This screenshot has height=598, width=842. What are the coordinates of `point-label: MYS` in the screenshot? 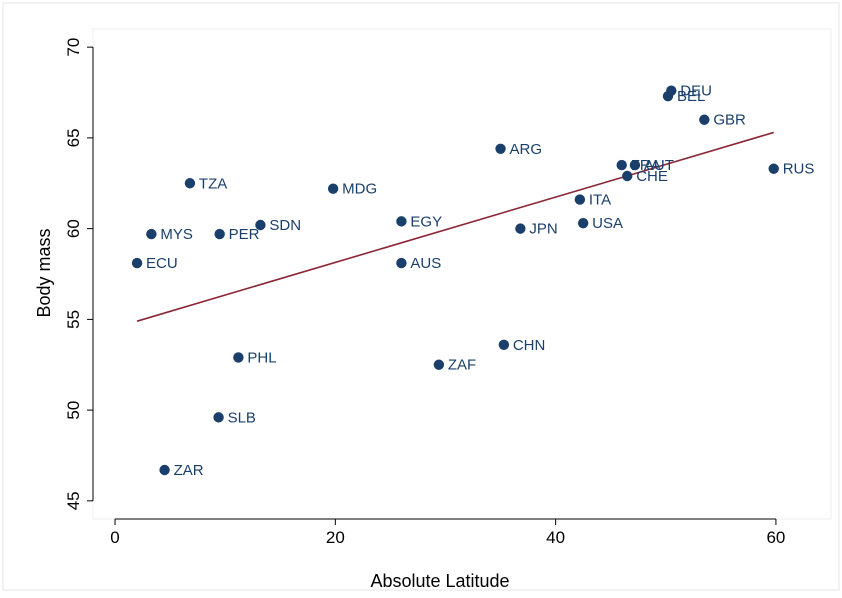 It's located at (176, 234).